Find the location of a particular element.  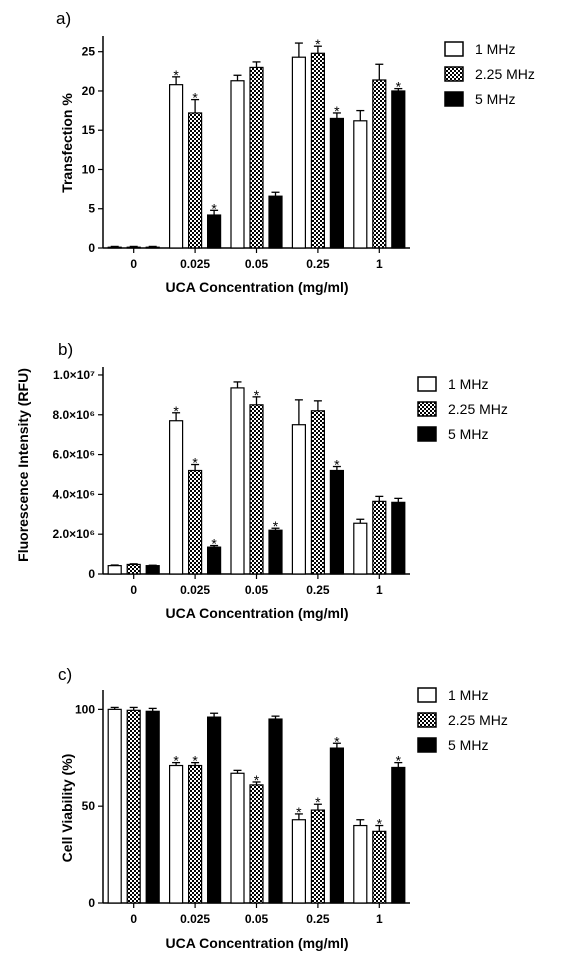

y-tick-label: 15 is located at coordinates (89, 130).